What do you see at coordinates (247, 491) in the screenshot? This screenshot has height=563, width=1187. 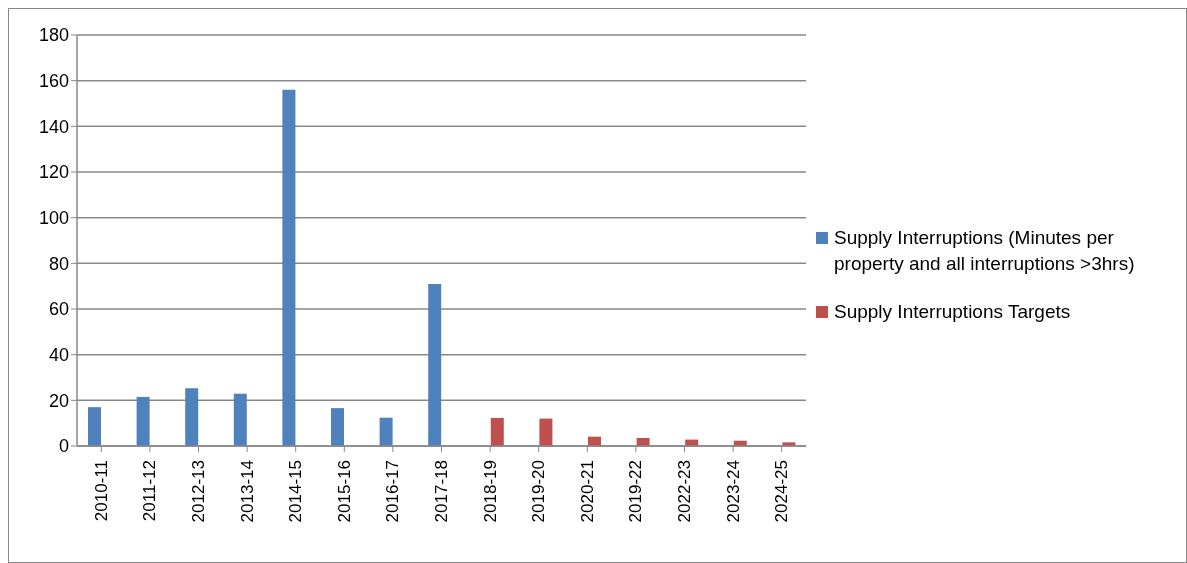 I see `x-tick-label: 2013-14` at bounding box center [247, 491].